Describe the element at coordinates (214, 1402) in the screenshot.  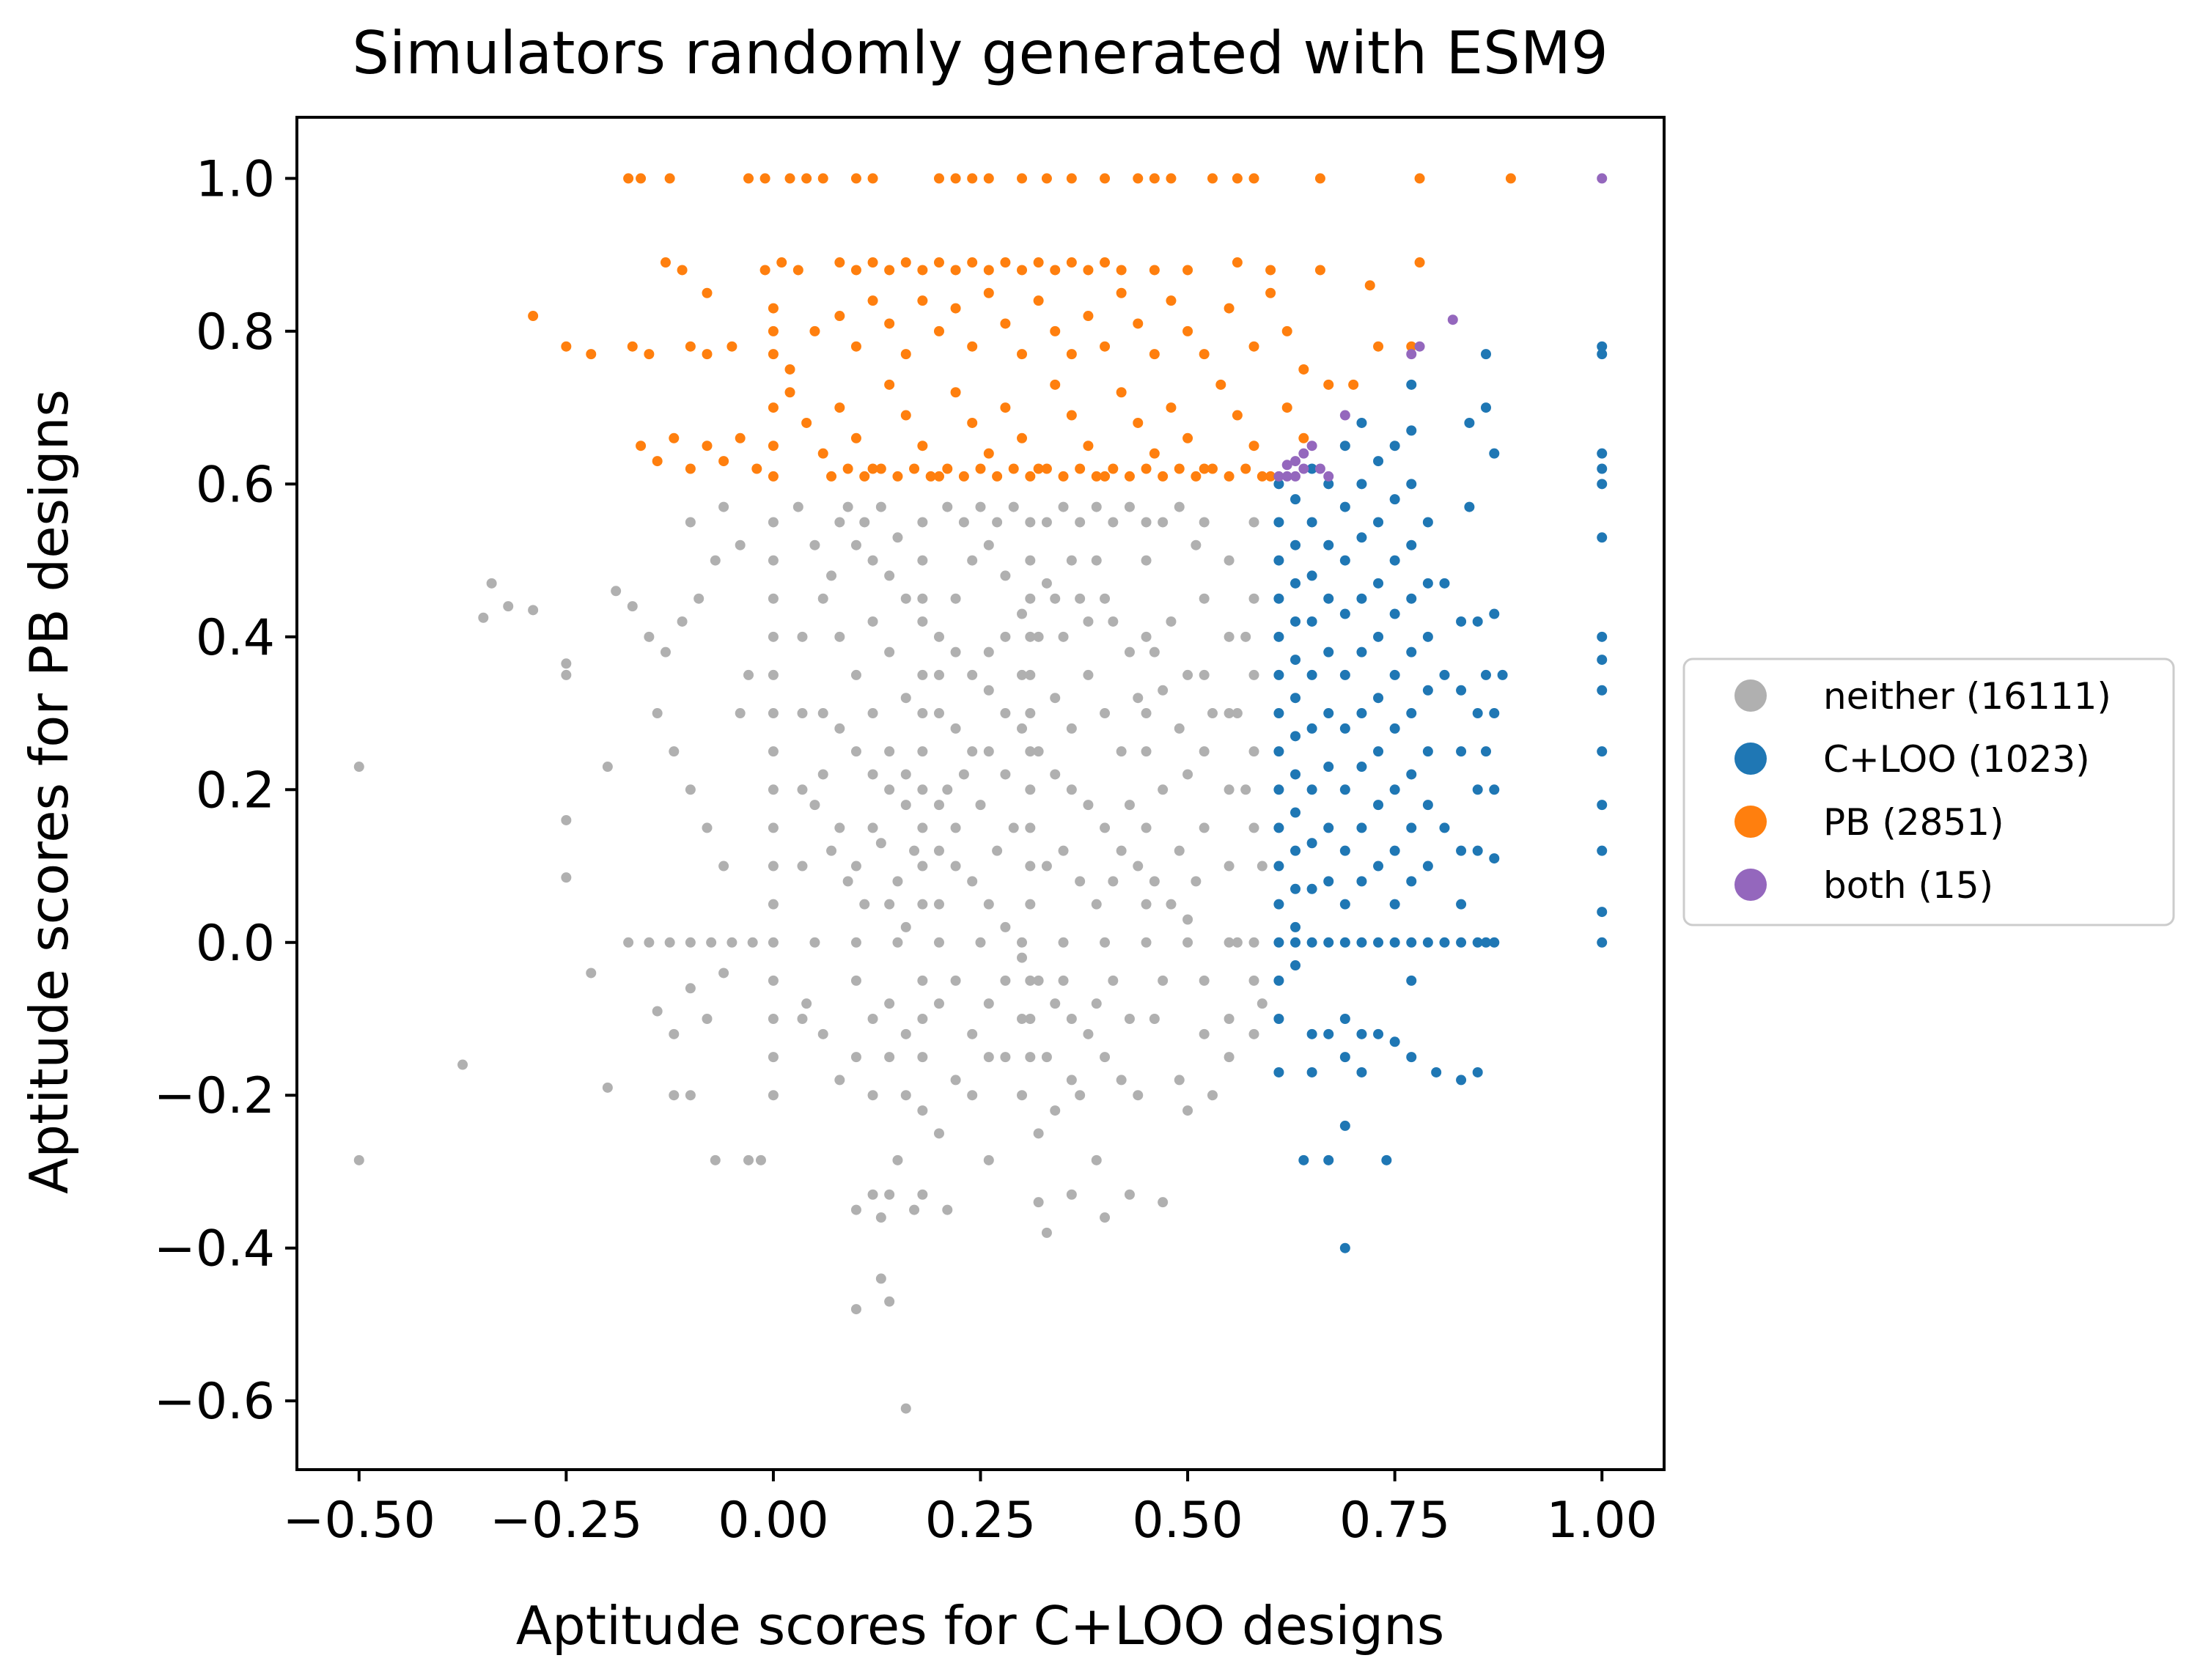
I see `y-tick-label: −0.6` at that location.